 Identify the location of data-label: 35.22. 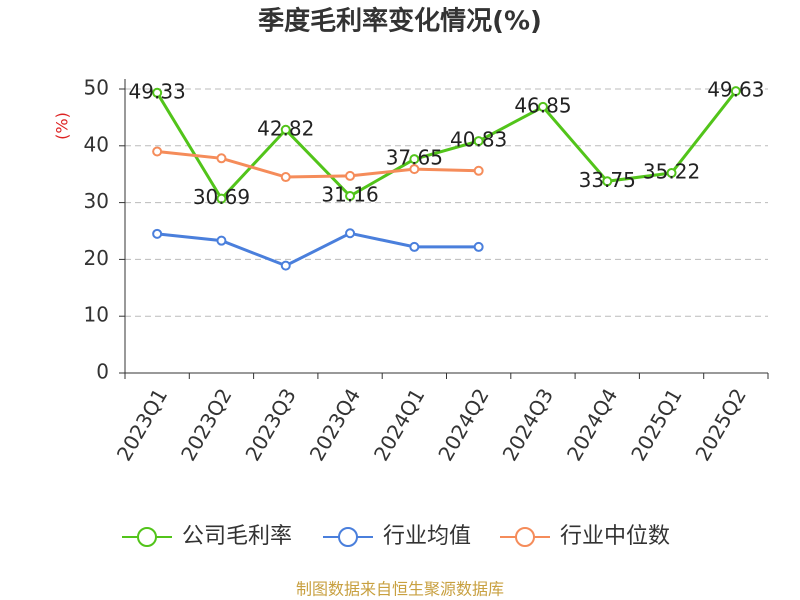
(671, 171).